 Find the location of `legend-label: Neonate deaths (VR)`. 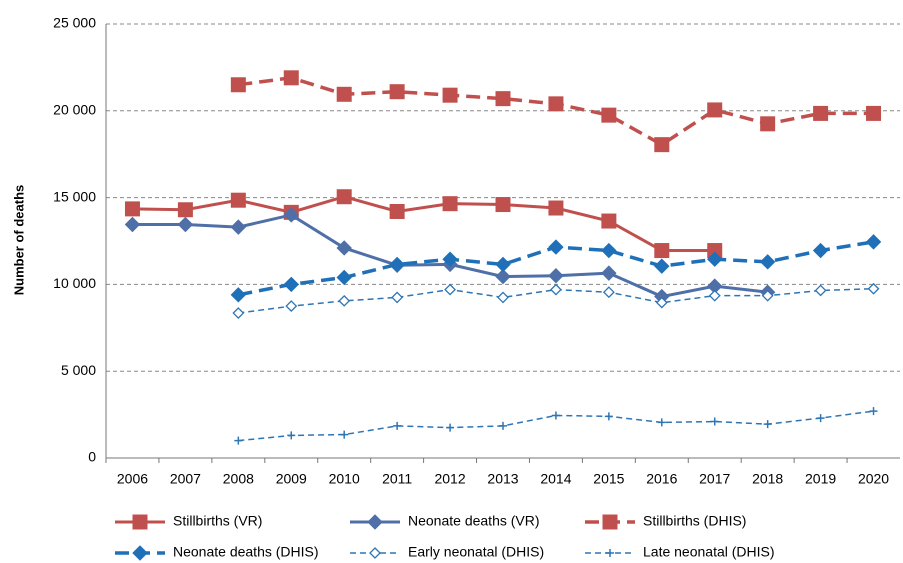

legend-label: Neonate deaths (VR) is located at coordinates (474, 521).